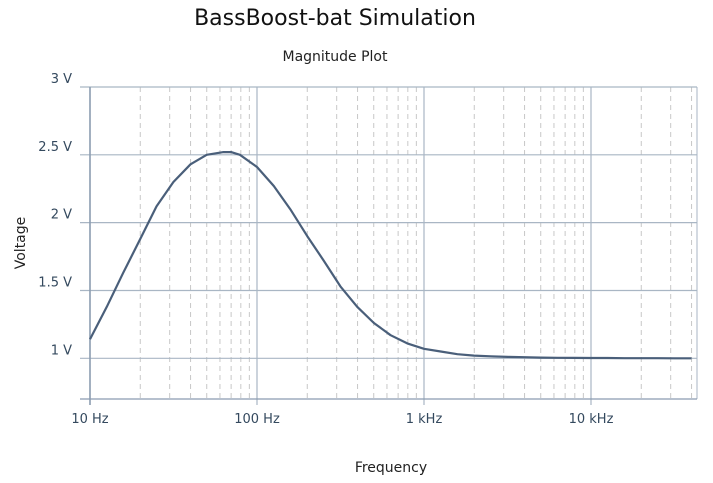  What do you see at coordinates (55, 282) in the screenshot?
I see `y-tick-label: 1.5 V` at bounding box center [55, 282].